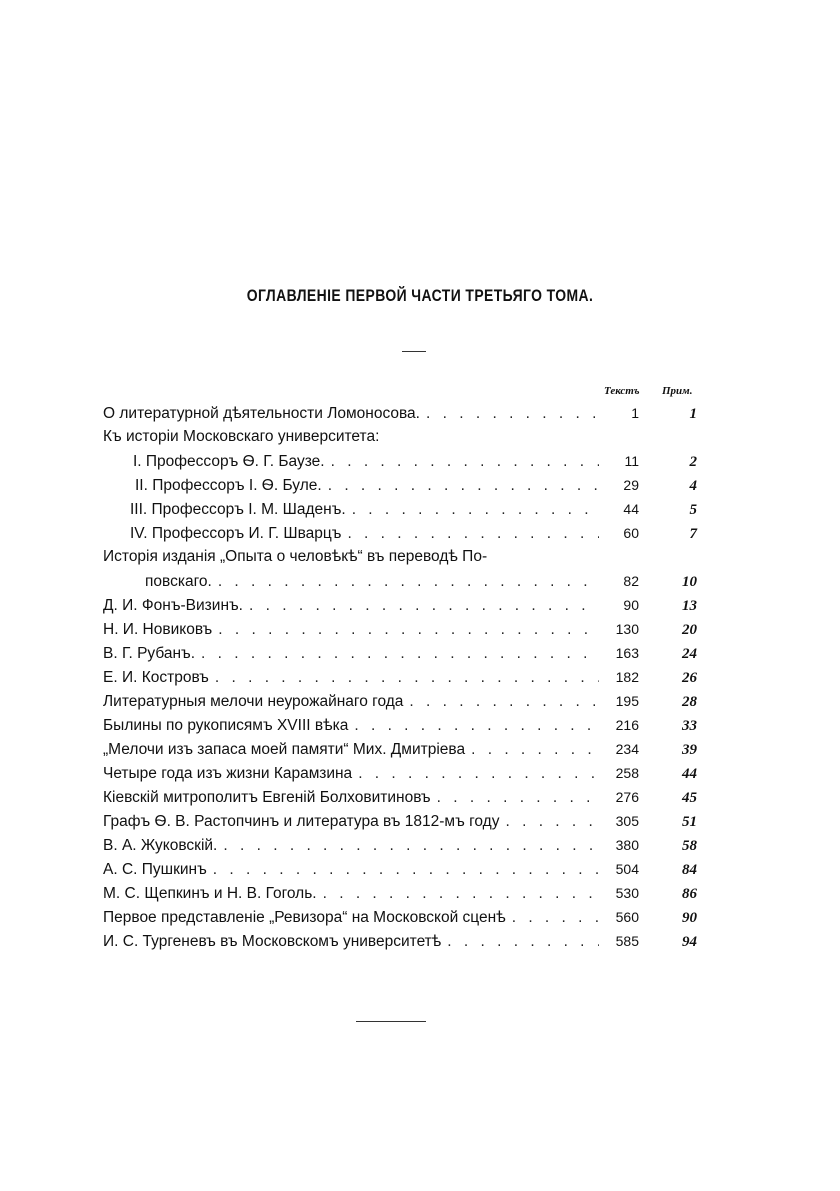  I want to click on entry-note-page: 86, so click(689, 894).